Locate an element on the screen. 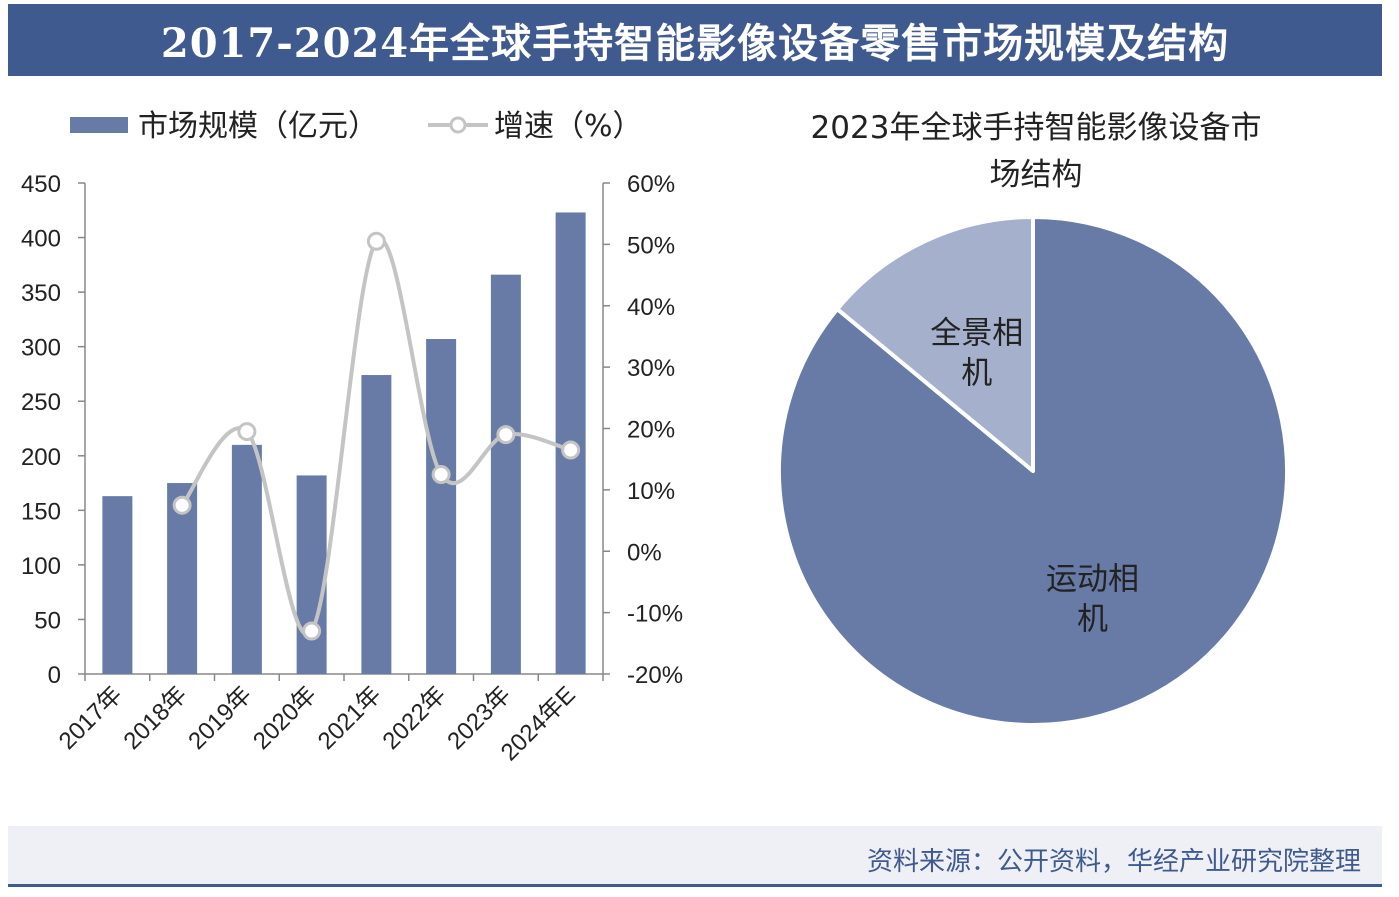  footer-band is located at coordinates (695, 855).